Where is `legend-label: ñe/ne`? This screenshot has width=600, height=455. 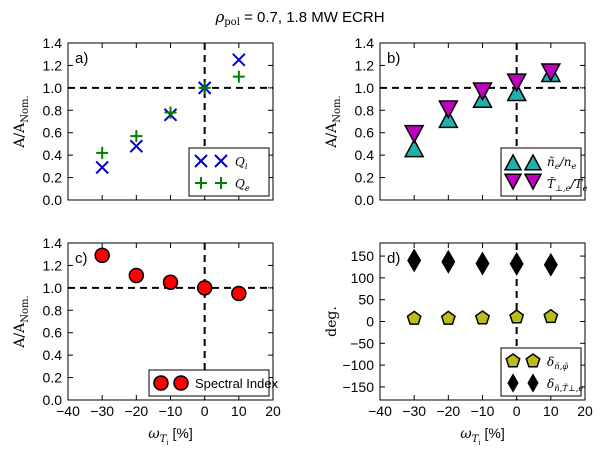 legend-label: ñe/ne is located at coordinates (561, 163).